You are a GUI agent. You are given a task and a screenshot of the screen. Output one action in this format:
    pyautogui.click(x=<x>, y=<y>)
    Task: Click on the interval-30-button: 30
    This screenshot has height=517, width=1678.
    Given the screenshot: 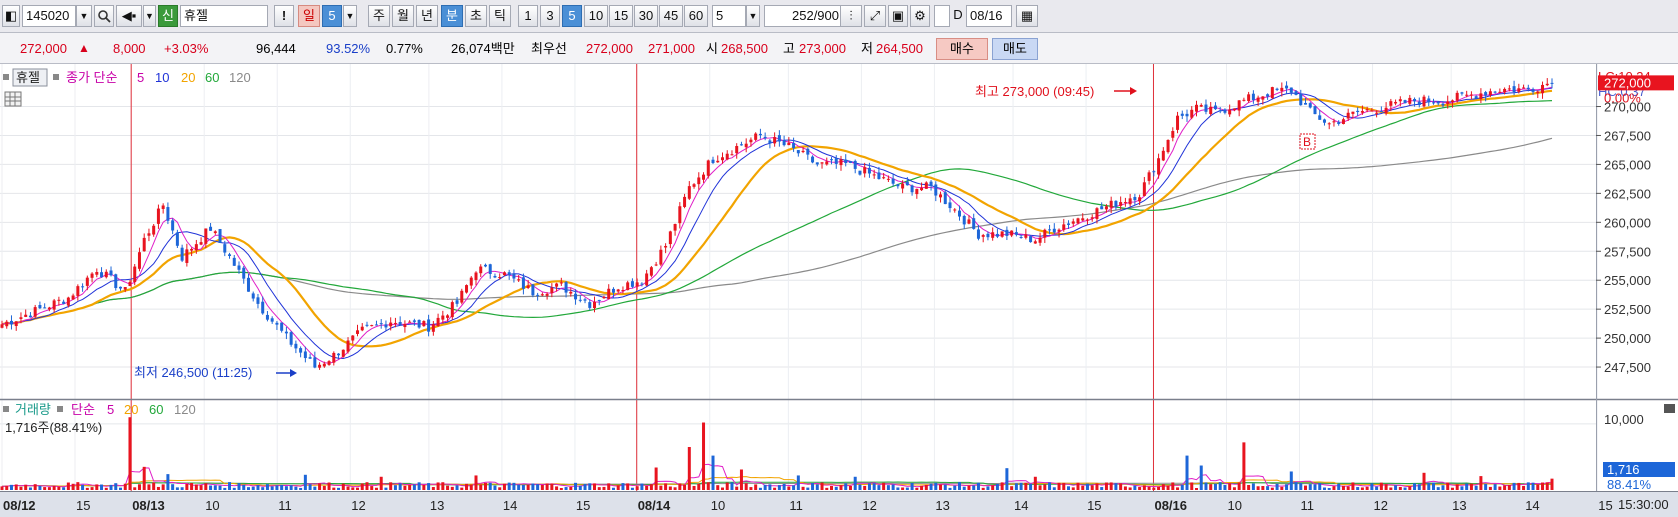 What is the action you would take?
    pyautogui.click(x=646, y=16)
    